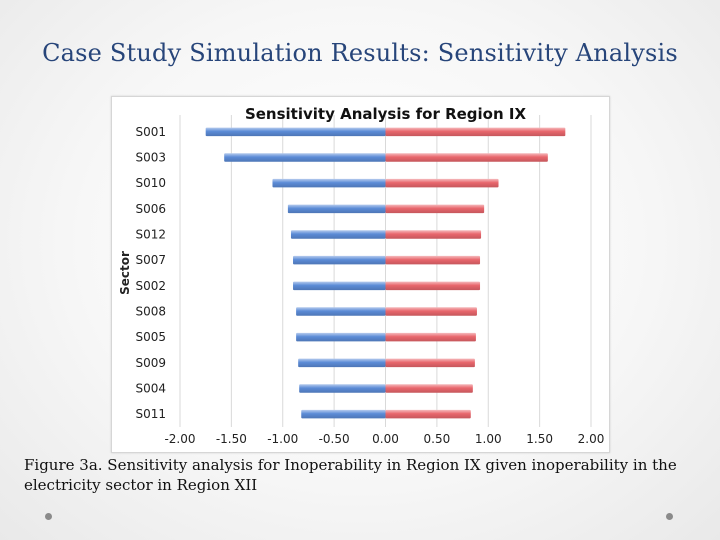  What do you see at coordinates (591, 439) in the screenshot?
I see `x-tick-label-8: 2.00` at bounding box center [591, 439].